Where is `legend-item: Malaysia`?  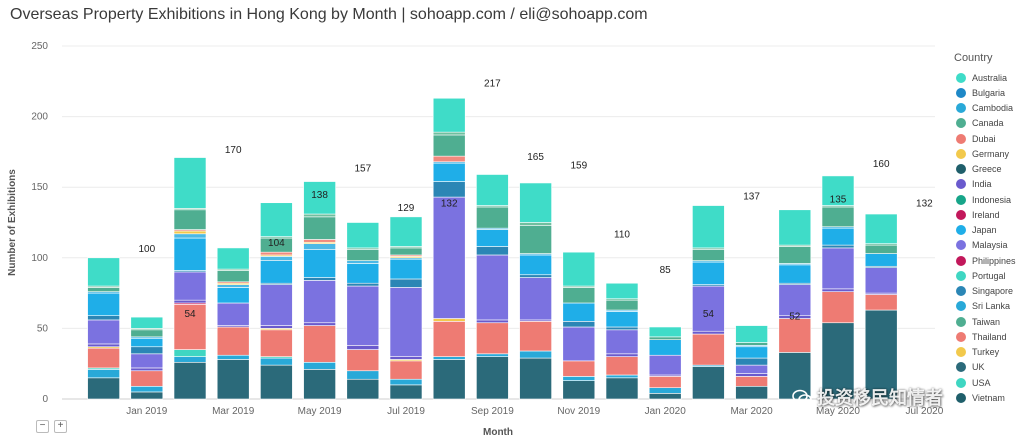 legend-item: Malaysia is located at coordinates (986, 245).